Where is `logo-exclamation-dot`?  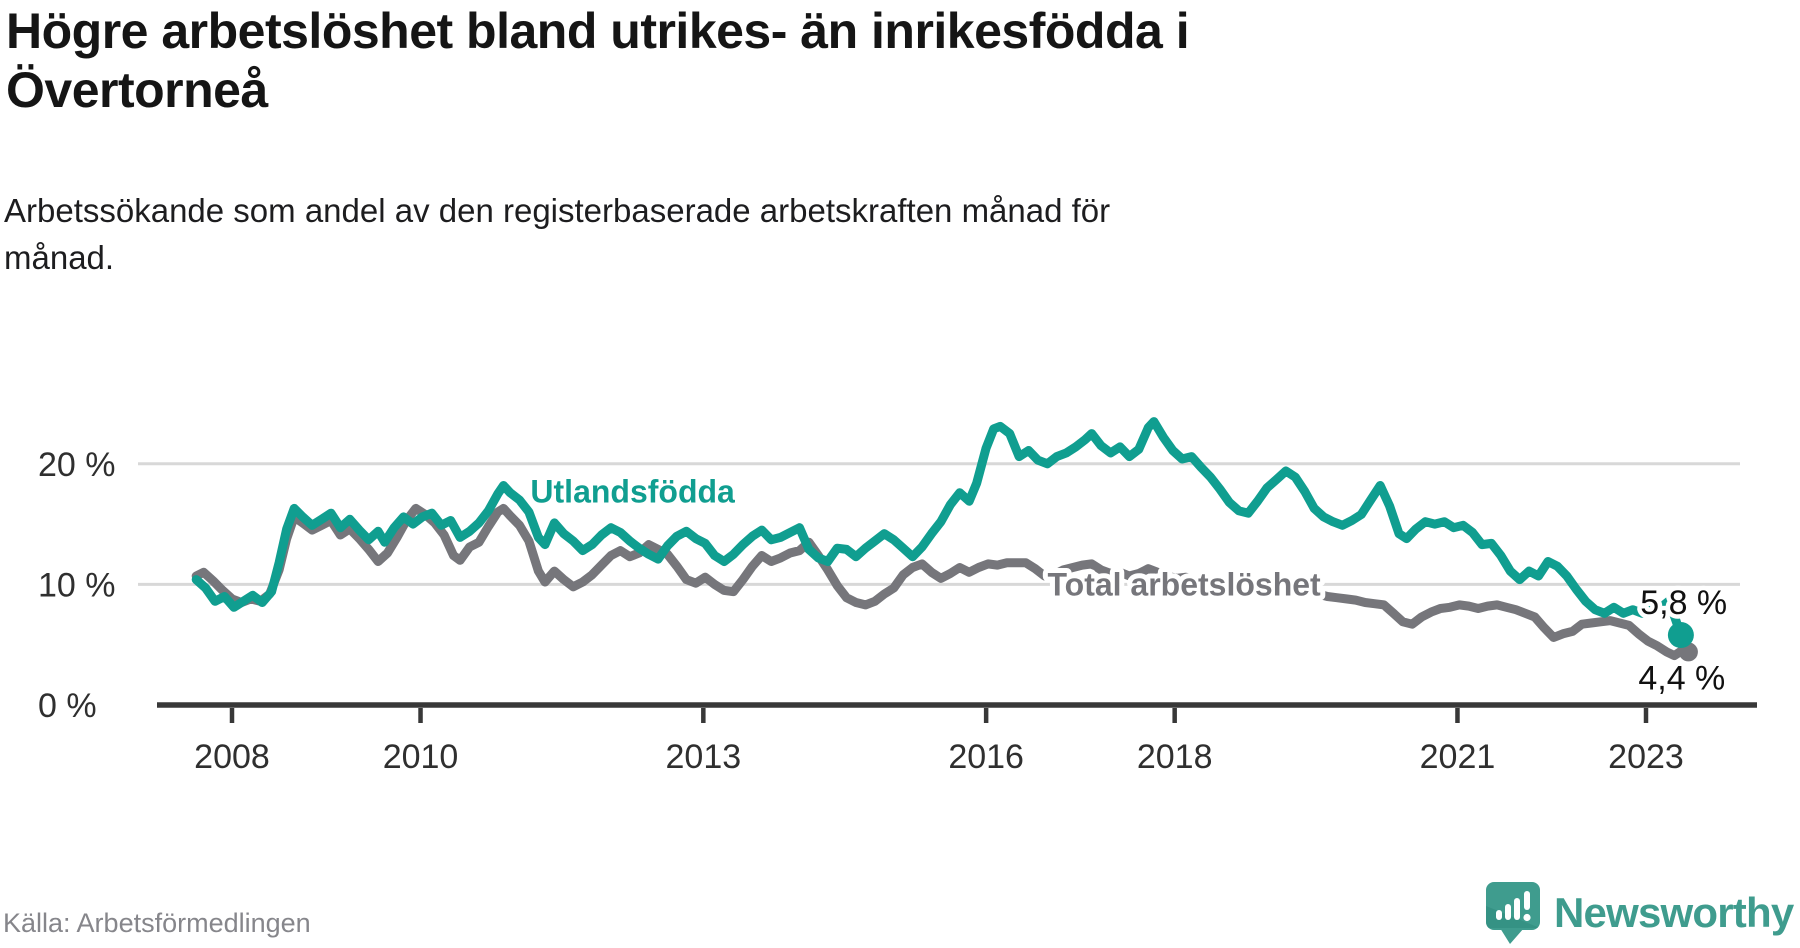 logo-exclamation-dot is located at coordinates (1527, 917).